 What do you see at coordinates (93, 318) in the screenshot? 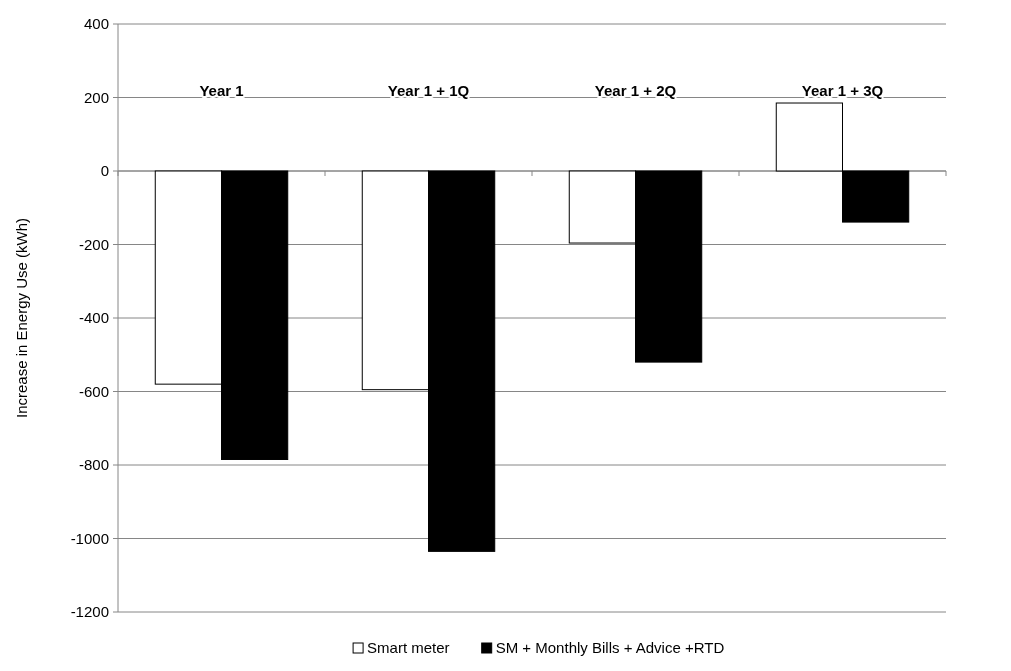
I see `y-tick-label: -400` at bounding box center [93, 318].